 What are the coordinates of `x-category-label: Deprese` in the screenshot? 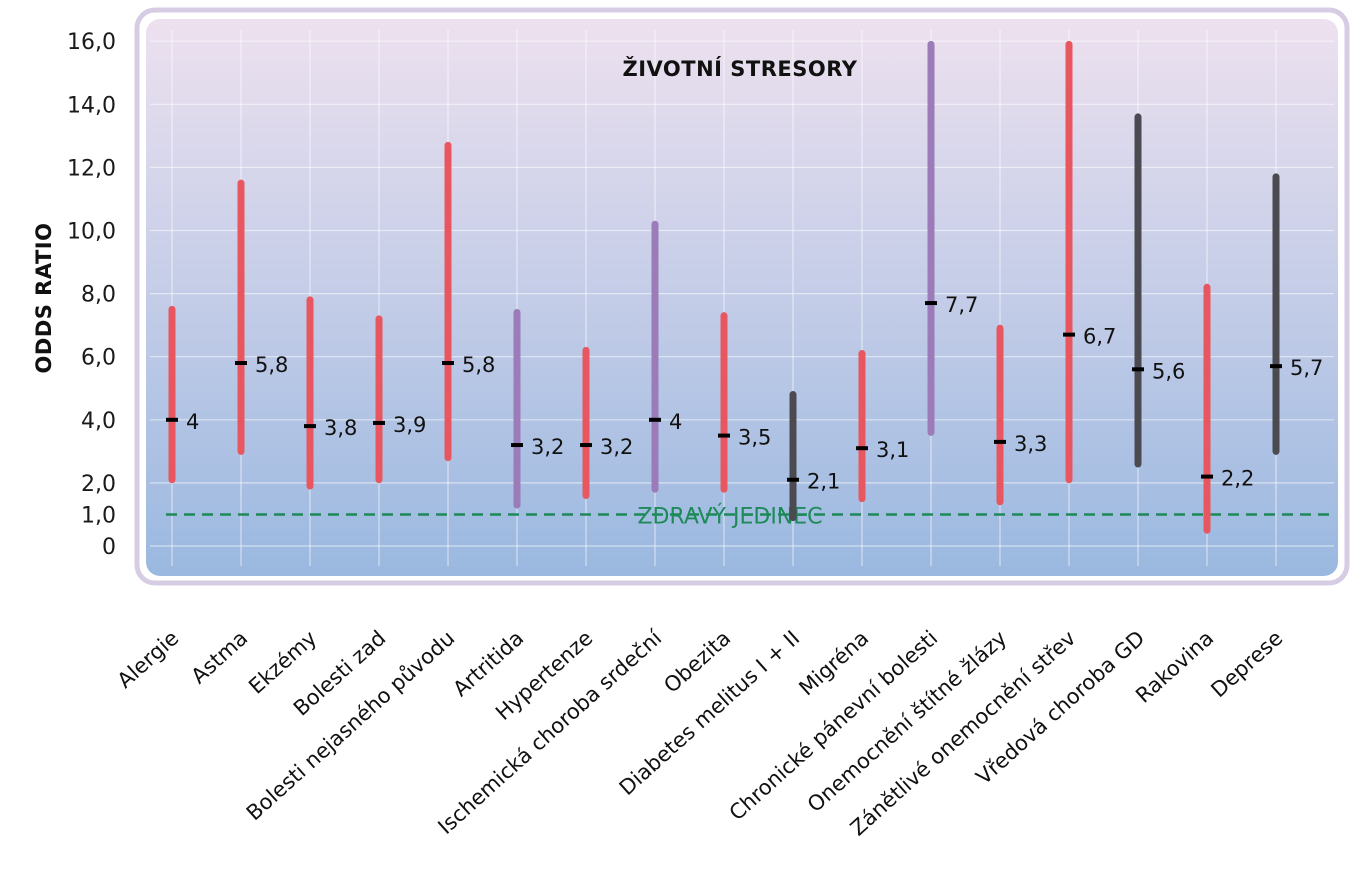 It's located at (1246, 664).